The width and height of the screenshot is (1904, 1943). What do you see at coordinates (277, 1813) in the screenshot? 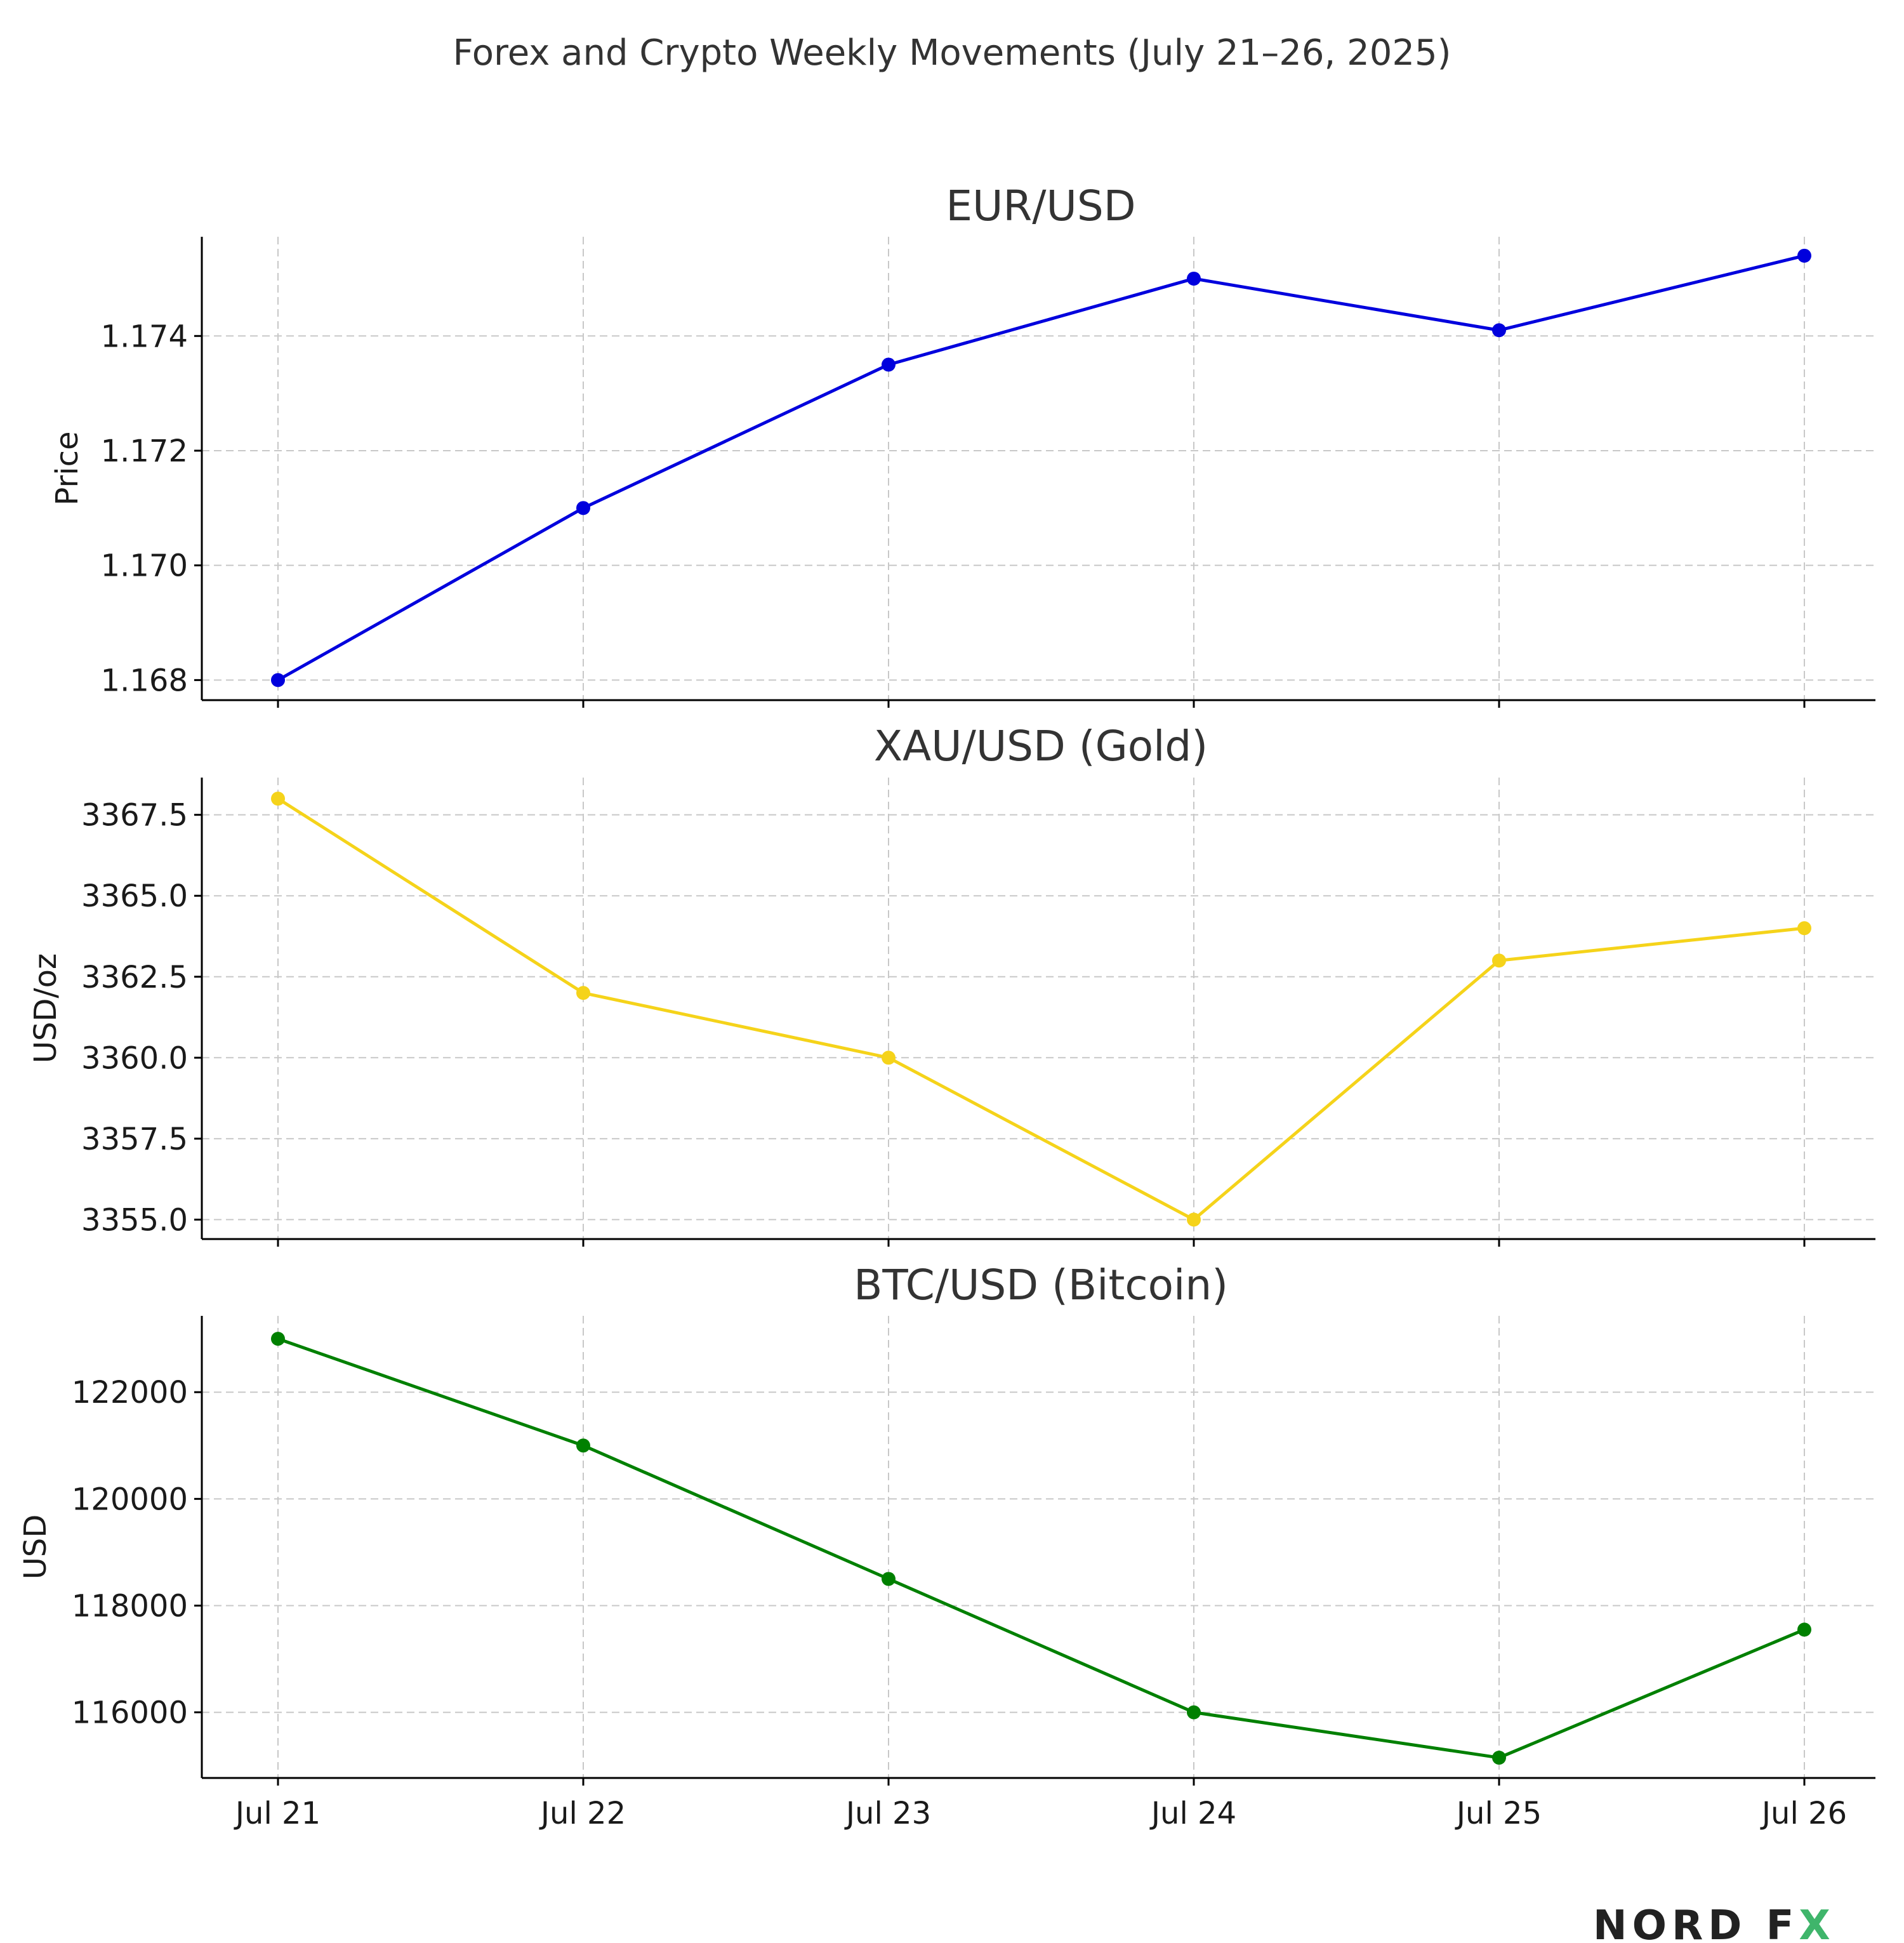
I see `x-tick-label: Jul 21` at bounding box center [277, 1813].